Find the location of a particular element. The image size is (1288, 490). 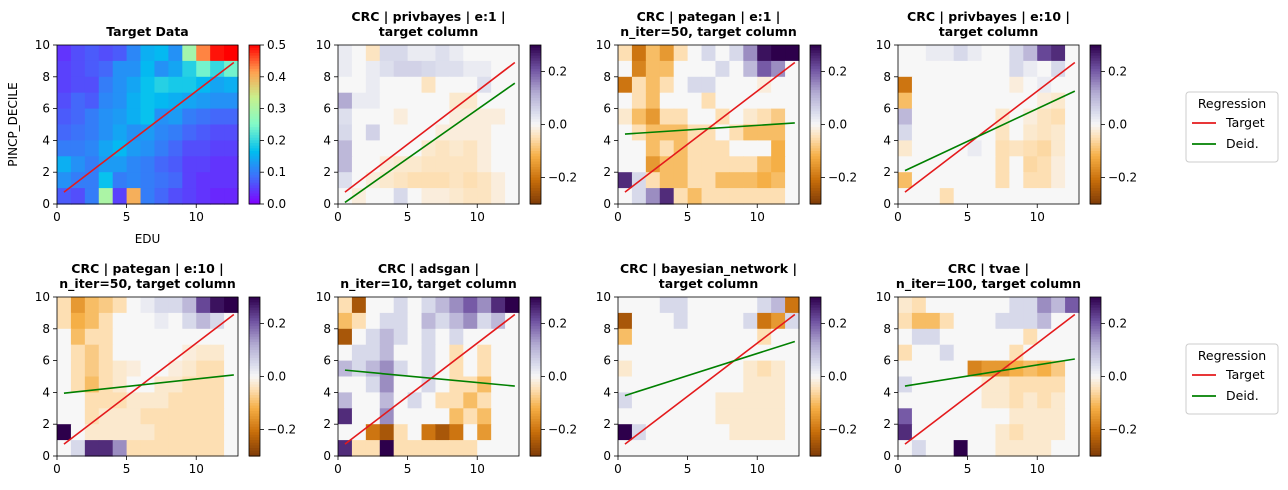

y-tick-label: 8 is located at coordinates (46, 329).